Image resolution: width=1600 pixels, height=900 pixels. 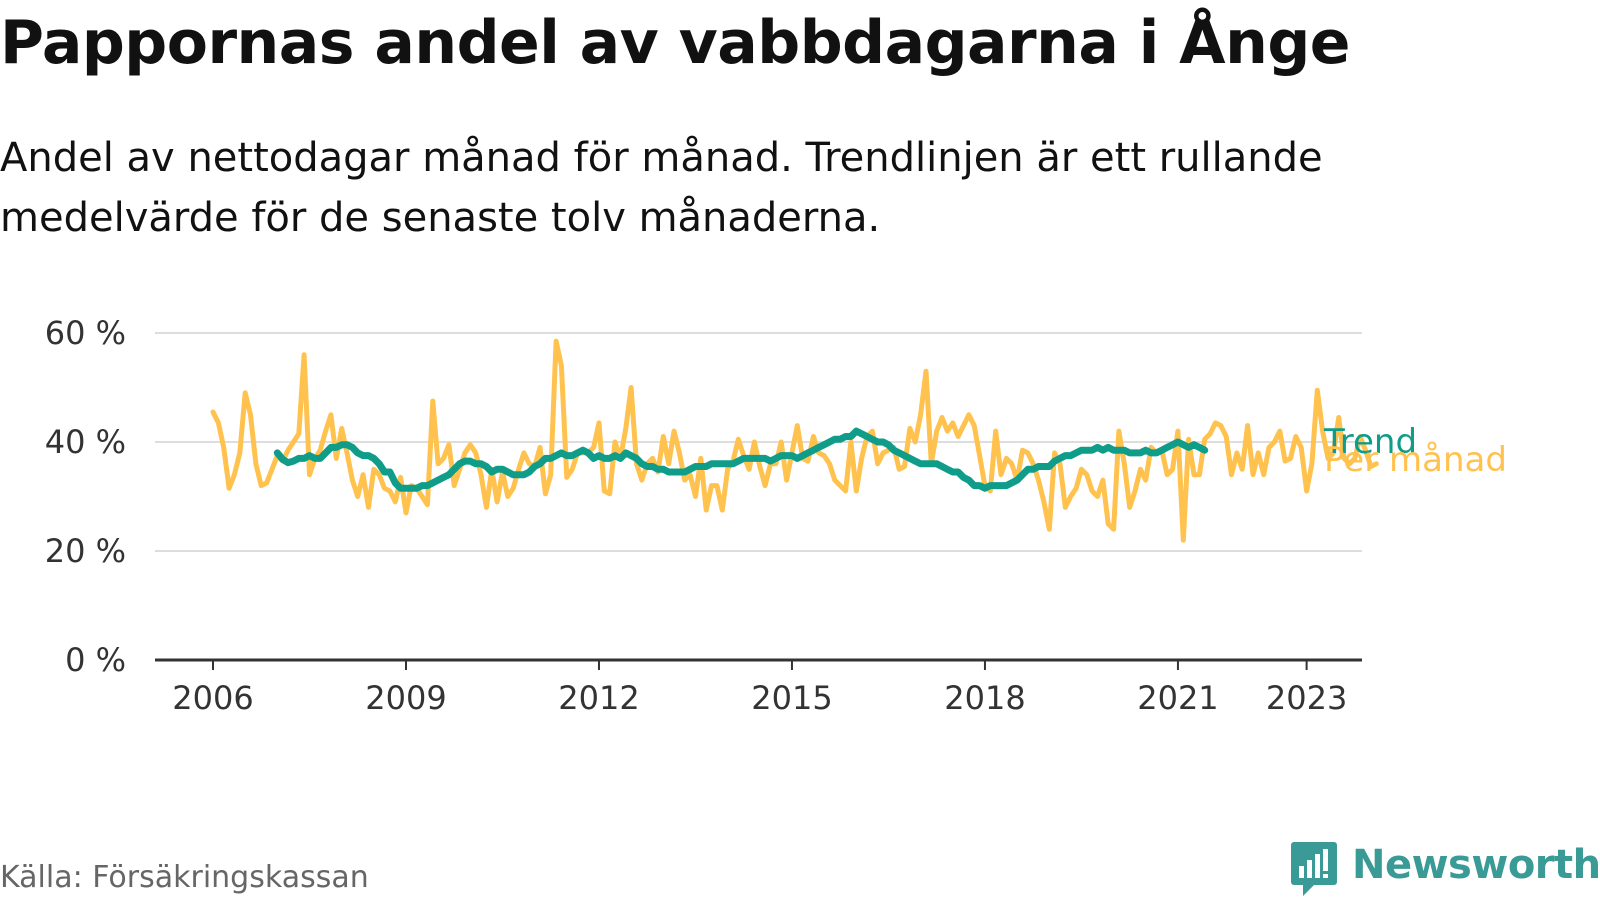 I want to click on x-axis-ticks: 2006 2009 2012 2015 2018 2021 2023, so click(x=759, y=688).